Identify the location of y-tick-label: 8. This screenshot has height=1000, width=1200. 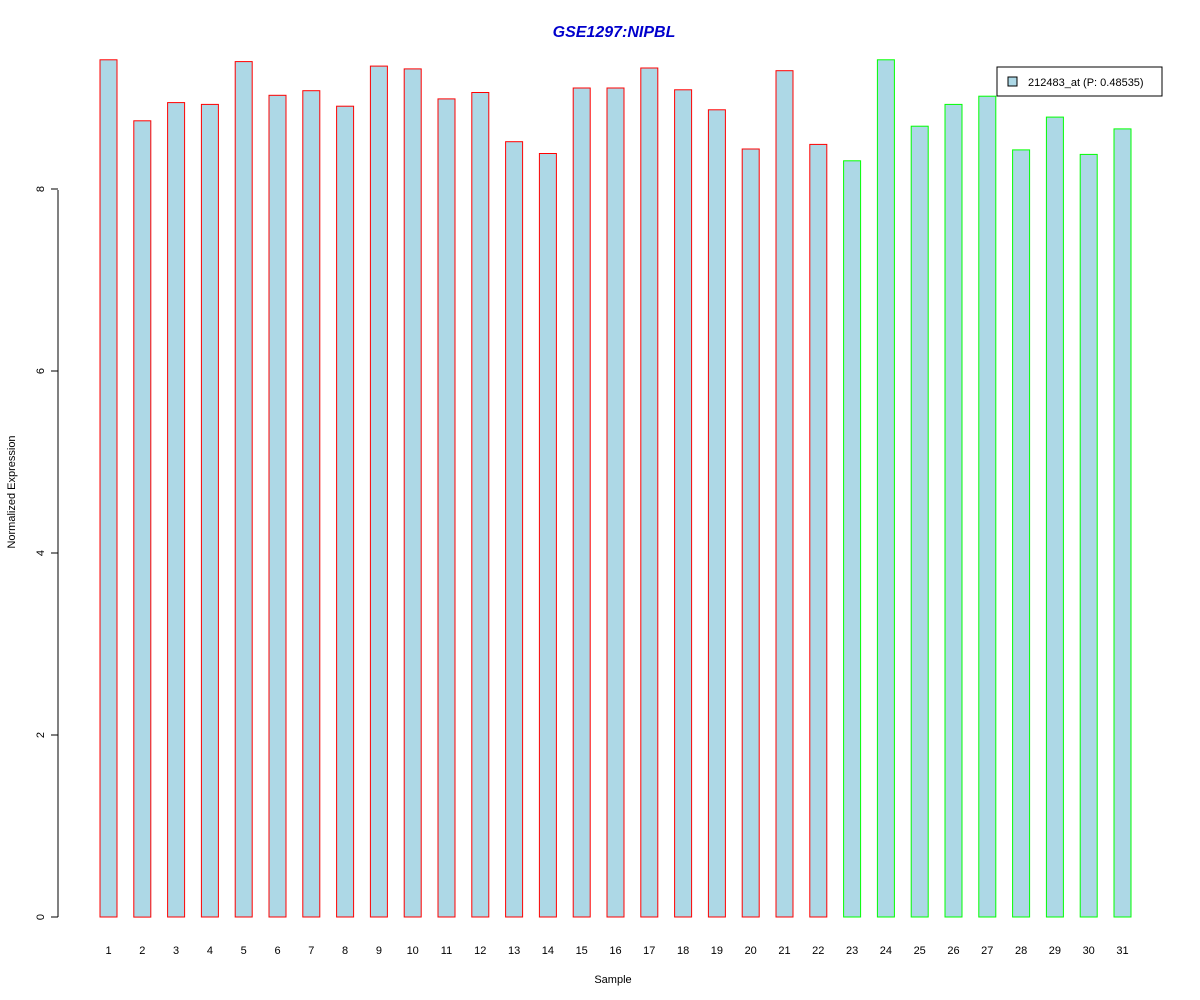
(41, 189).